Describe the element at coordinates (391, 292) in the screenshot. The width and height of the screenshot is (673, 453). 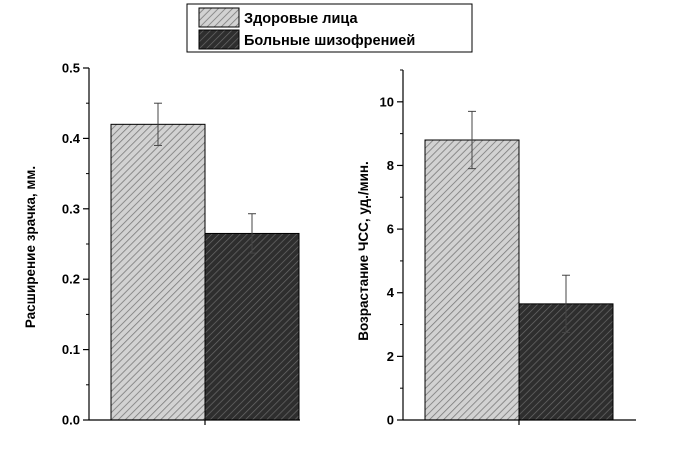
I see `heart-rate-y-tick-label: 4` at that location.